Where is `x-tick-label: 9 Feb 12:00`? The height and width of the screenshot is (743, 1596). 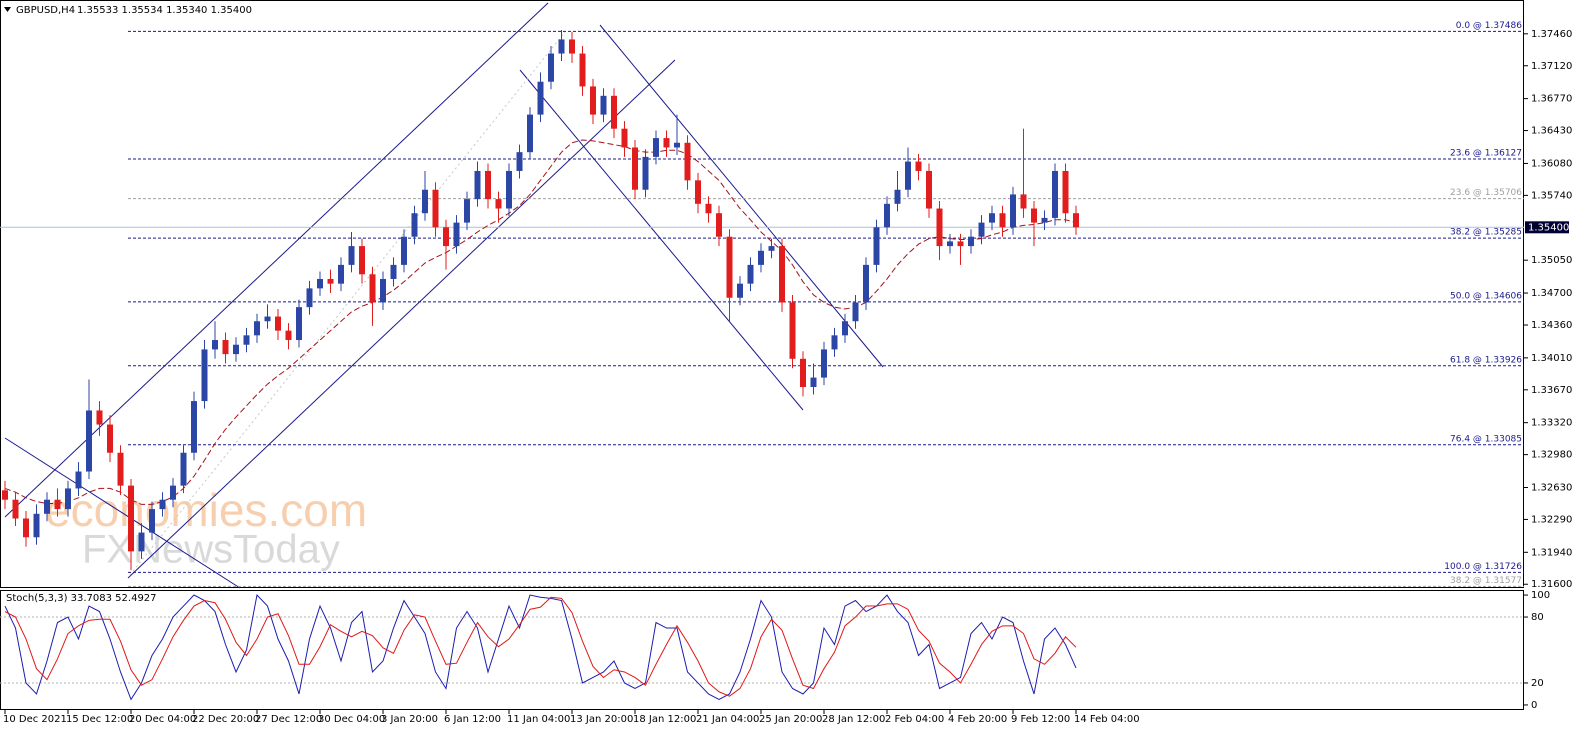
x-tick-label: 9 Feb 12:00 is located at coordinates (1040, 719).